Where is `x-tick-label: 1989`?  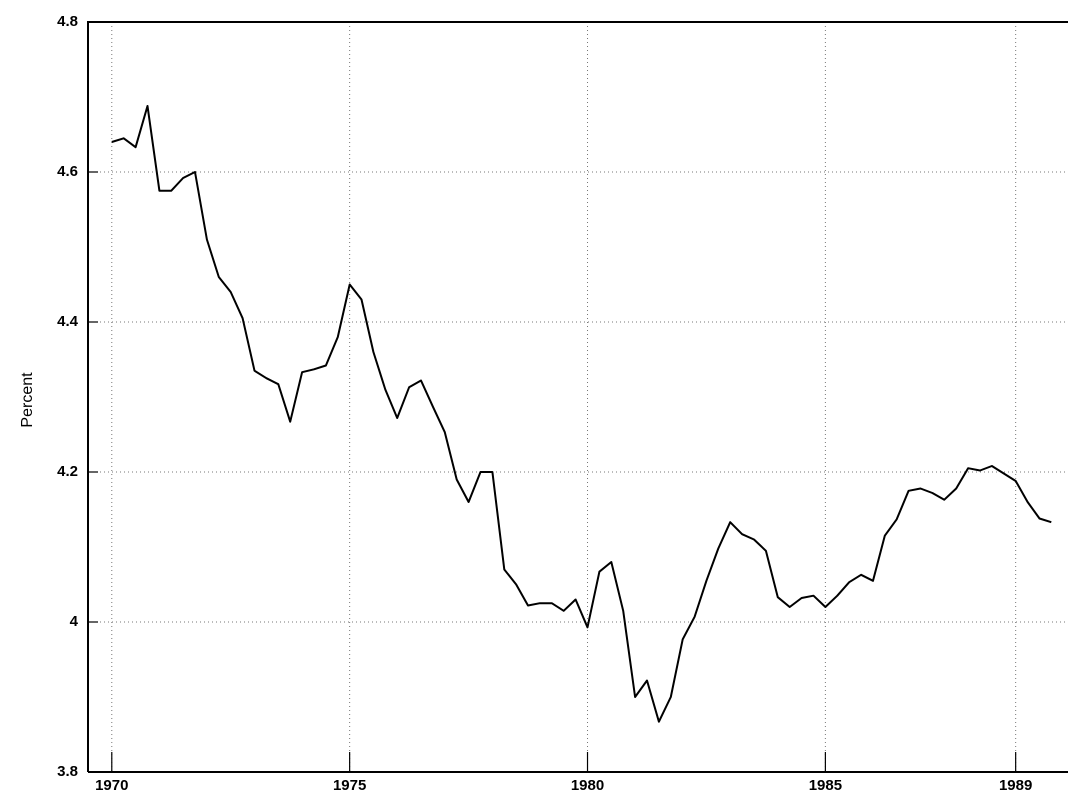
x-tick-label: 1989 is located at coordinates (1015, 785).